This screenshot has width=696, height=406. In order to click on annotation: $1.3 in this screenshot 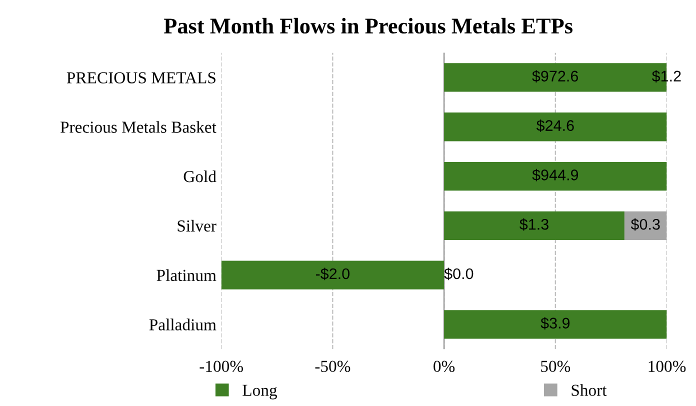, I will do `click(534, 224)`.